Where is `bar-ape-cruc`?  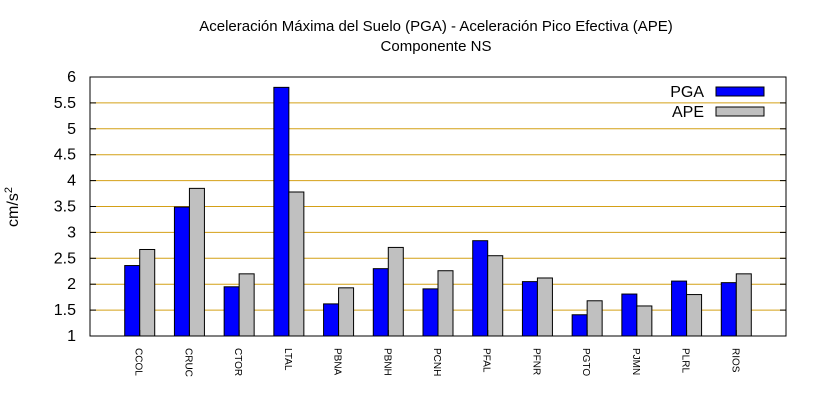
bar-ape-cruc is located at coordinates (196, 262).